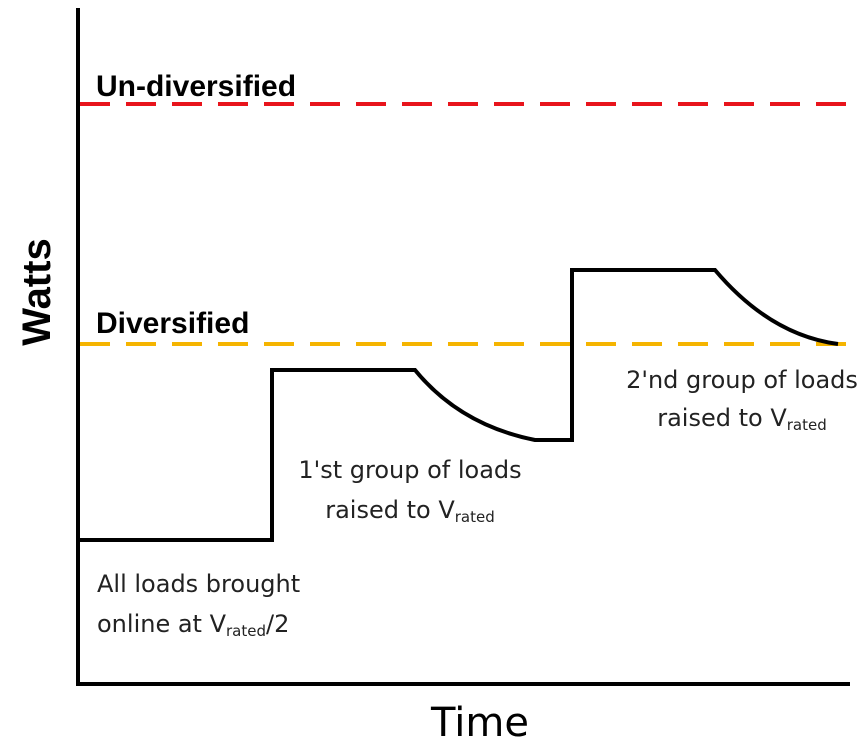 This screenshot has height=744, width=864. I want to click on y-axis-label: Watts, so click(37, 291).